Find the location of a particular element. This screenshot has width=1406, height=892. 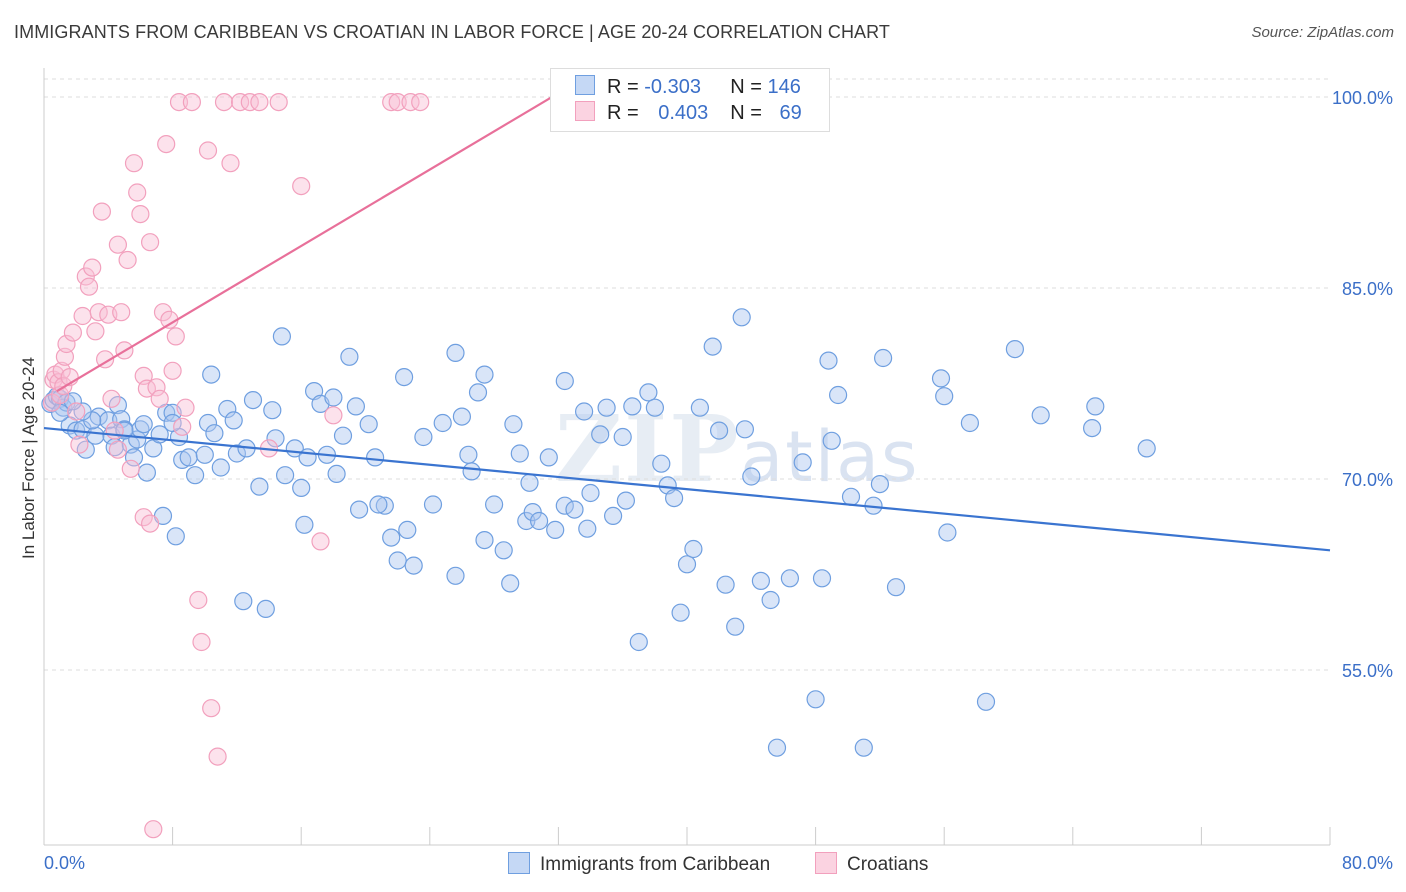

legend-swatch-blue is located at coordinates (585, 85).